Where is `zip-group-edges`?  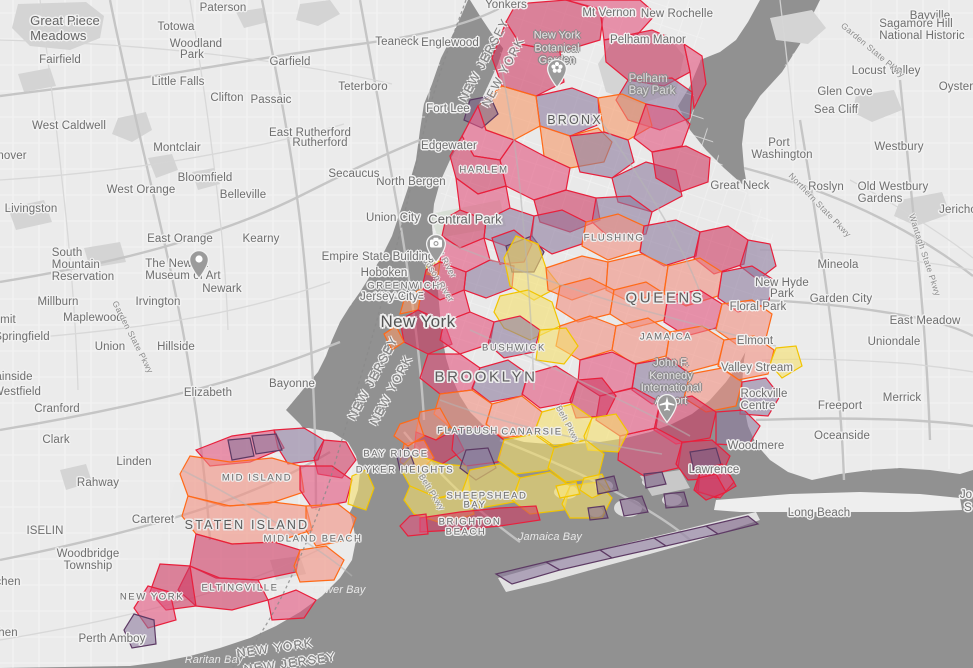
zip-group-edges is located at coordinates (714, 482).